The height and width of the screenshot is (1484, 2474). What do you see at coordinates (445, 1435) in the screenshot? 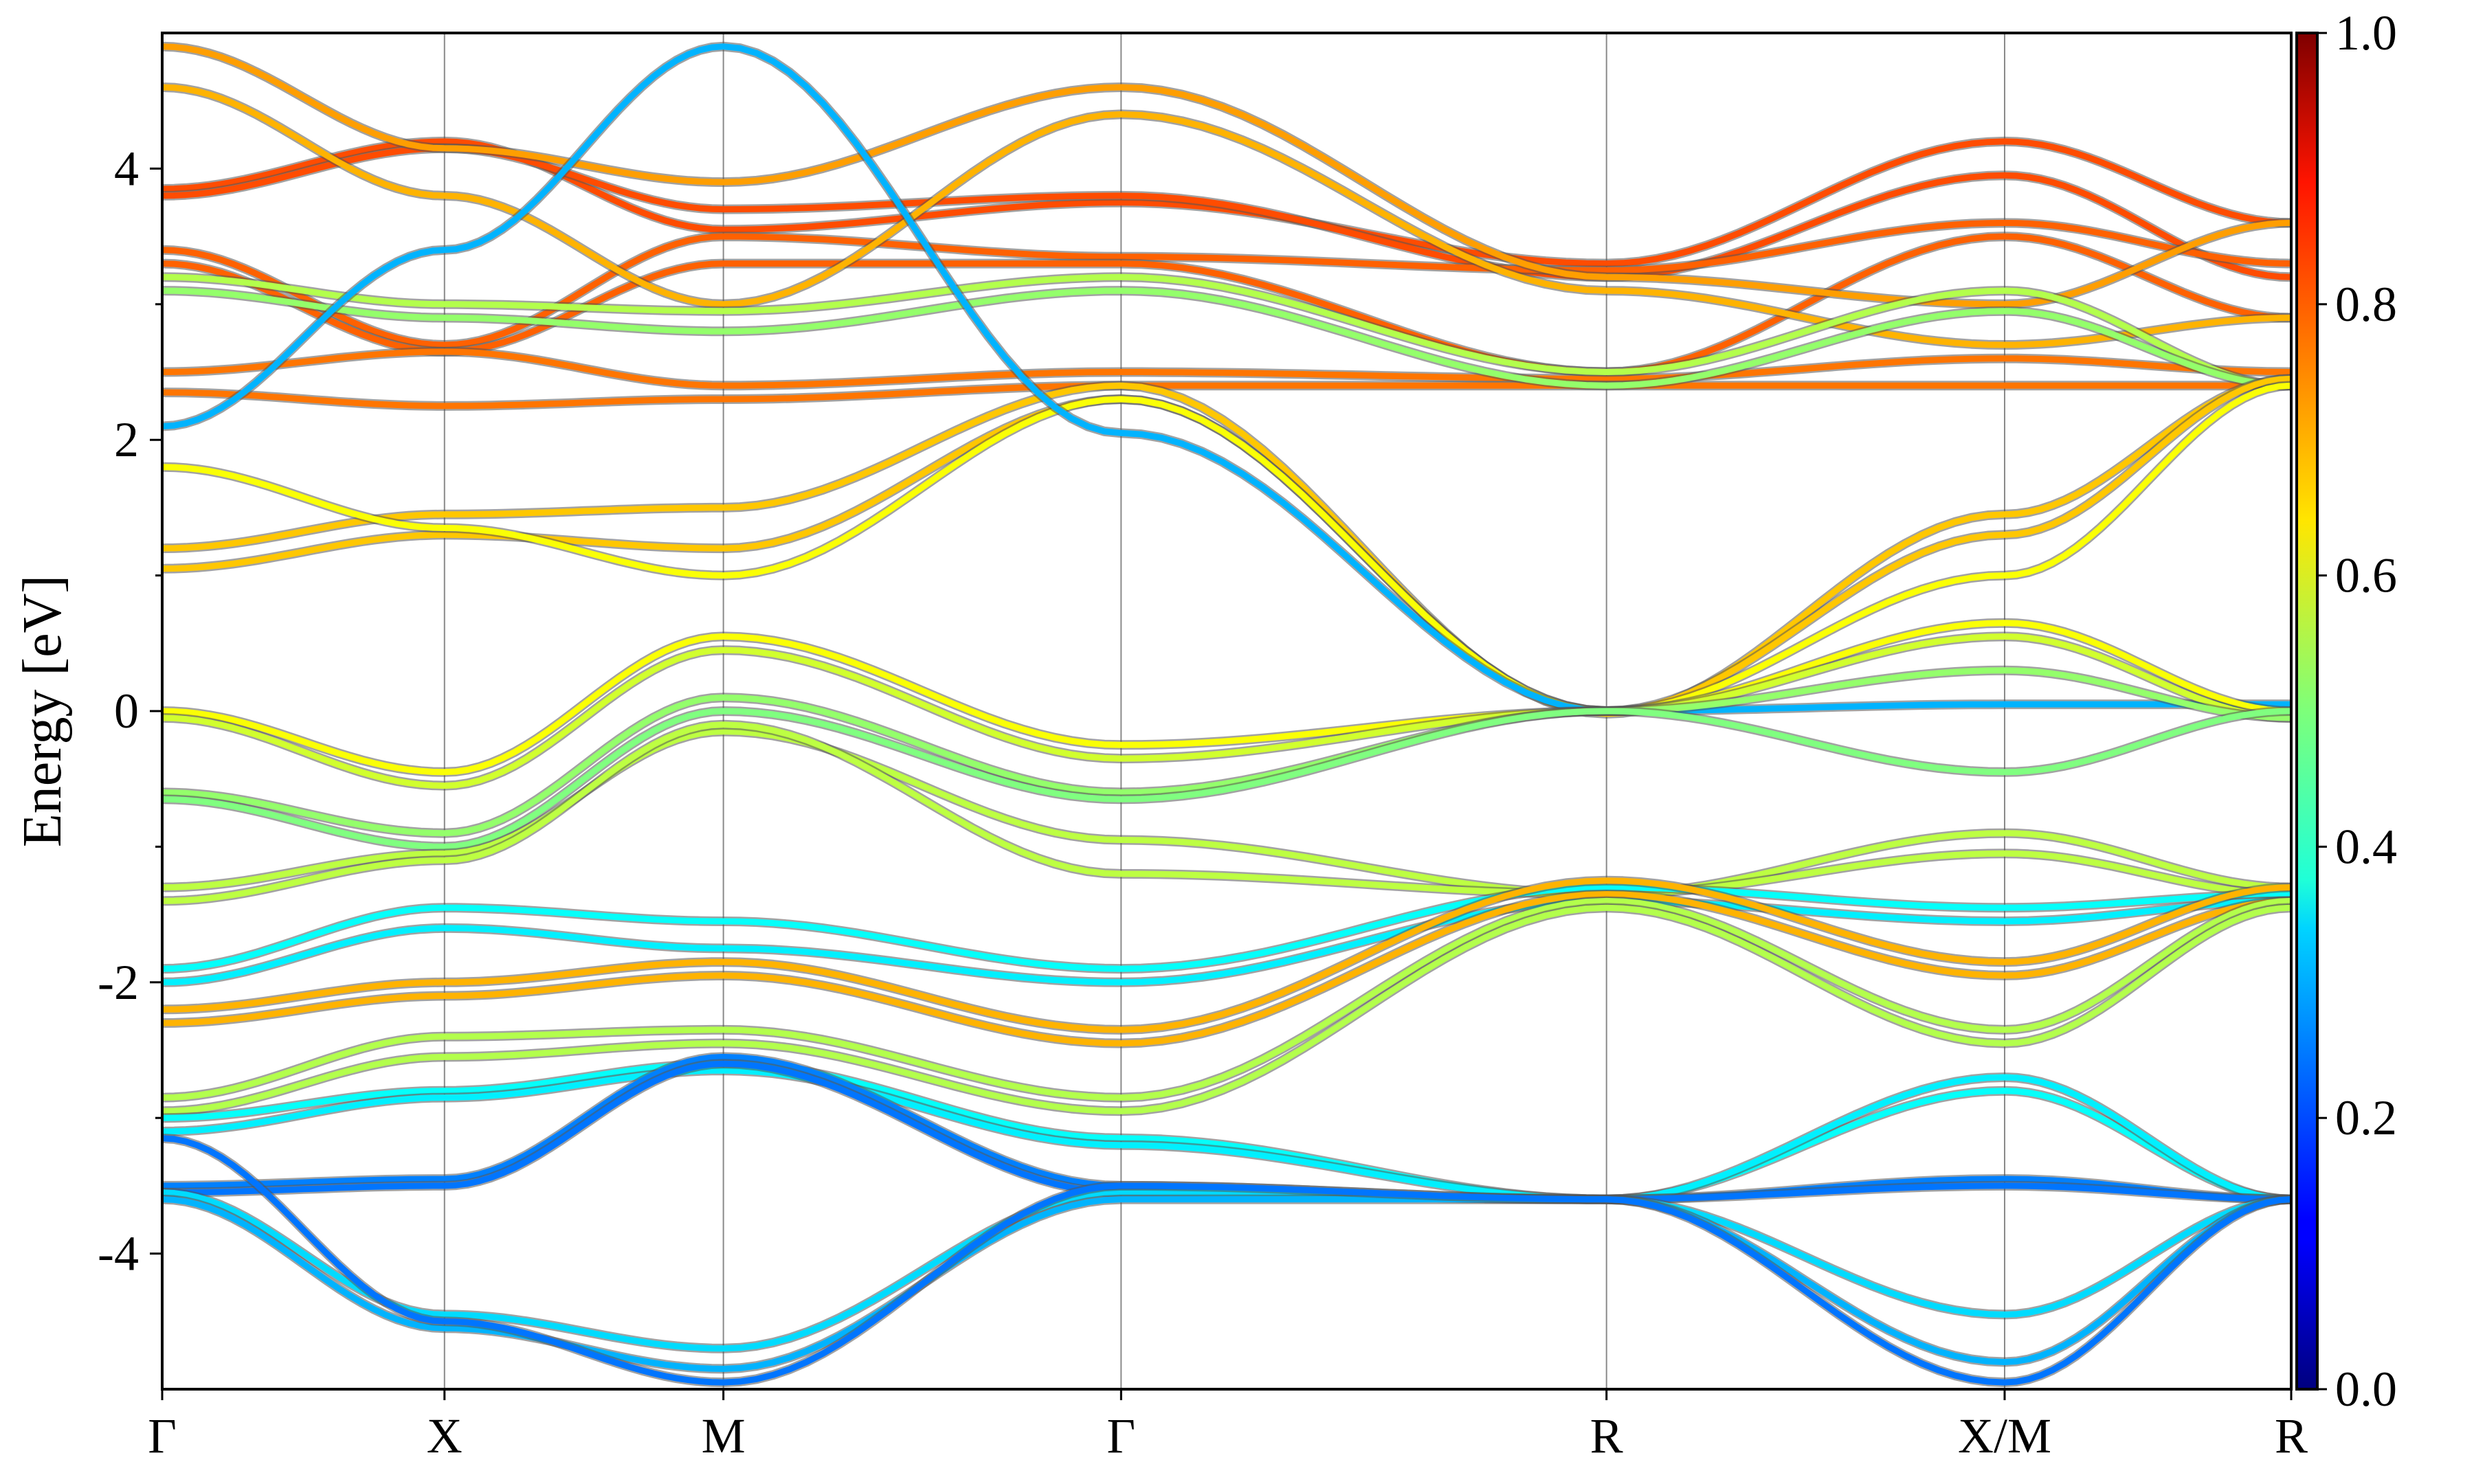
I see `x-tick-label: X` at bounding box center [445, 1435].